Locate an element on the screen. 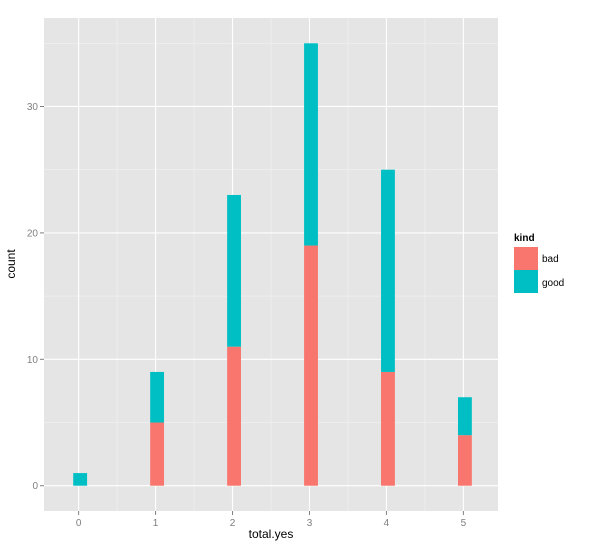  legend-key-bad is located at coordinates (526, 258).